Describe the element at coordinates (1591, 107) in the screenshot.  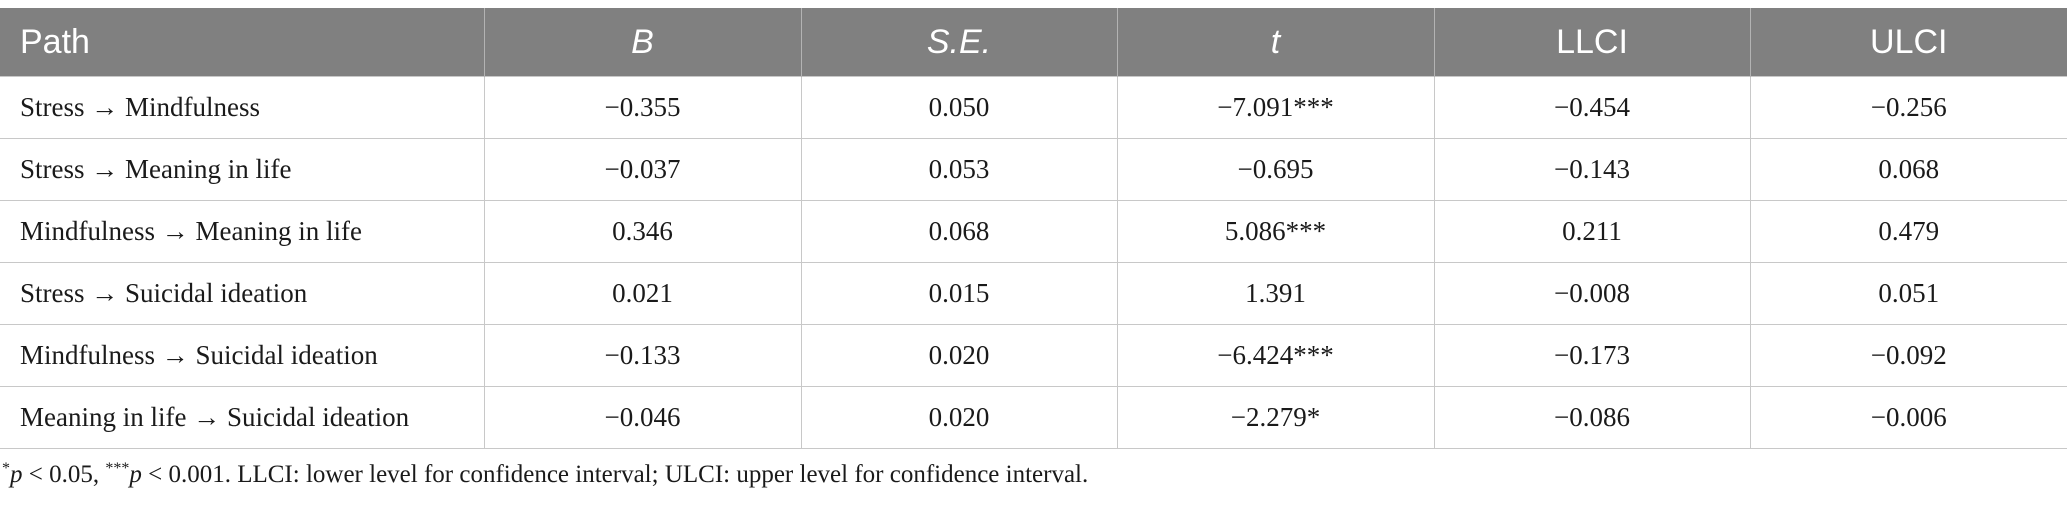
I see `cell-llci: −0.454` at that location.